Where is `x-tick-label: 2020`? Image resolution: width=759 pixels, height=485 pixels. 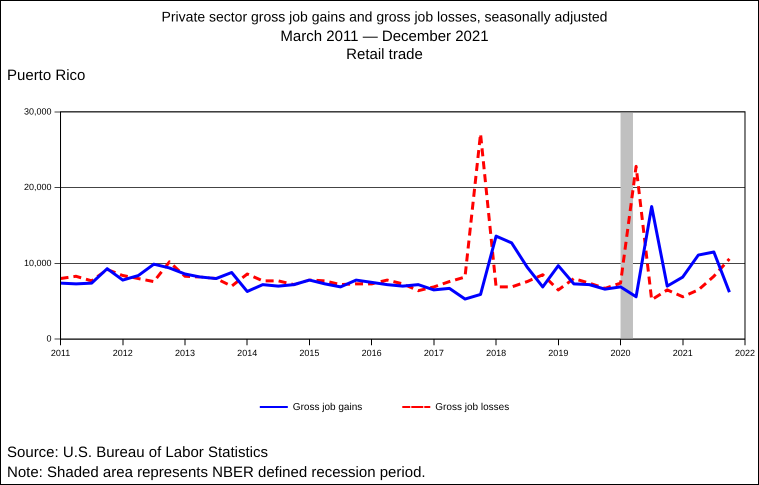
x-tick-label: 2020 is located at coordinates (620, 353).